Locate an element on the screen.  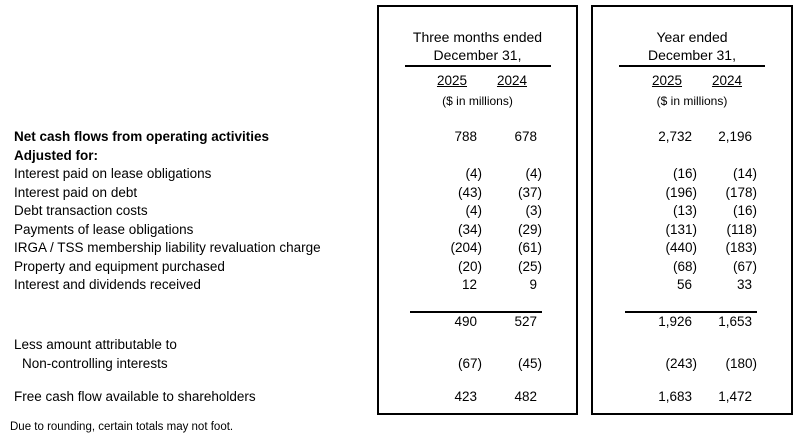
value-cell: 9 is located at coordinates (533, 284).